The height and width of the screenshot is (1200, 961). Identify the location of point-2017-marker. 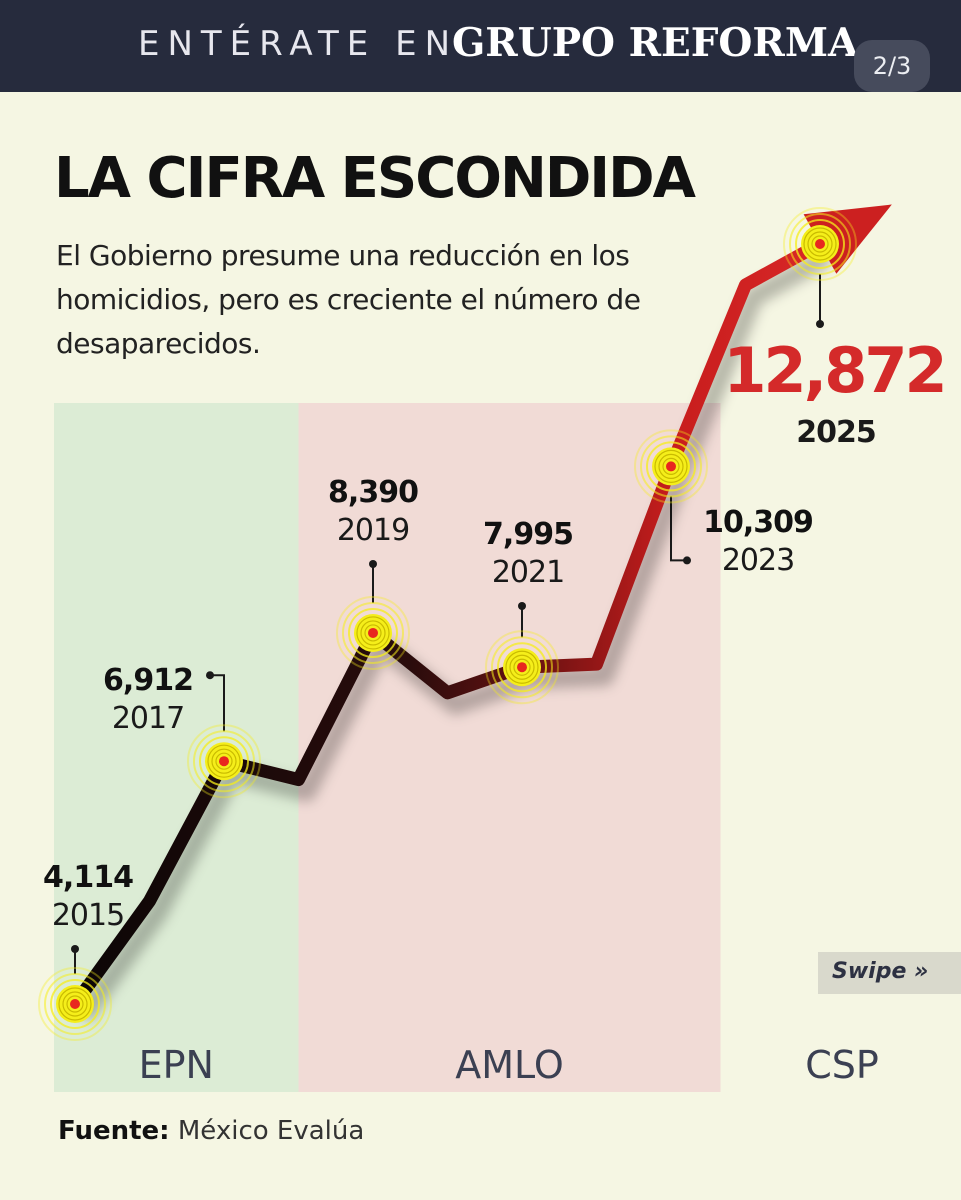
(224, 761).